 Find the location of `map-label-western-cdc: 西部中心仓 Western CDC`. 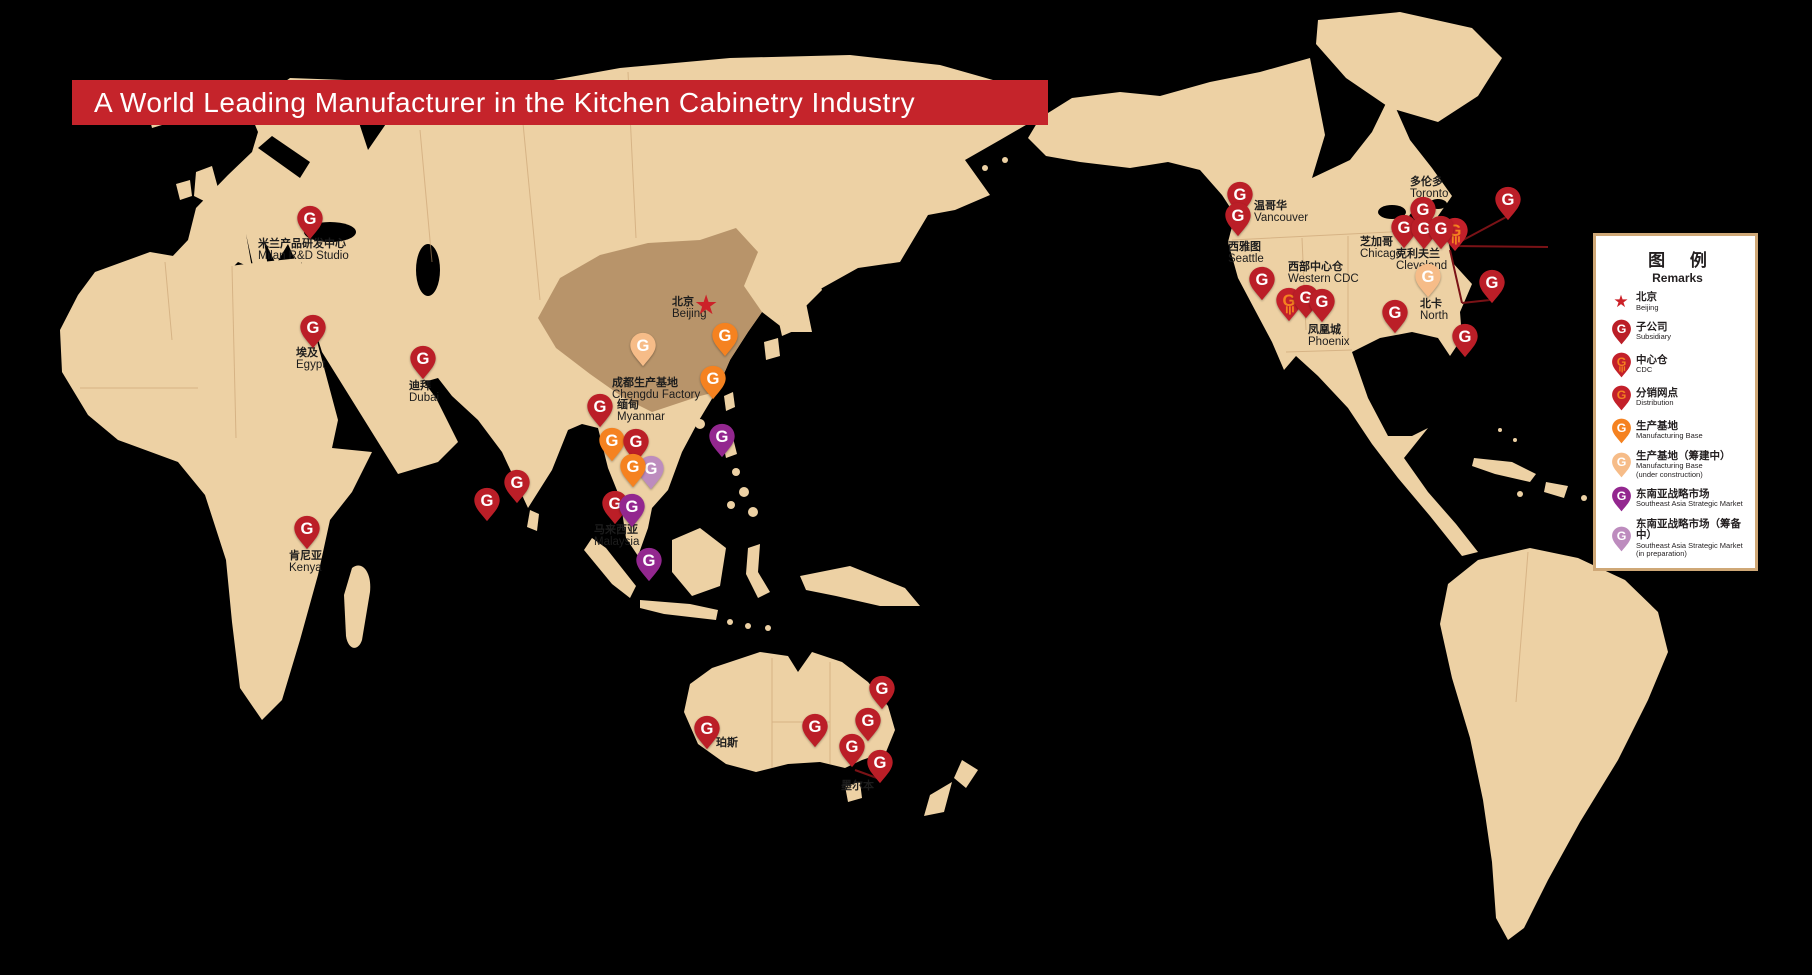

map-label-western-cdc: 西部中心仓 Western CDC is located at coordinates (1323, 273).